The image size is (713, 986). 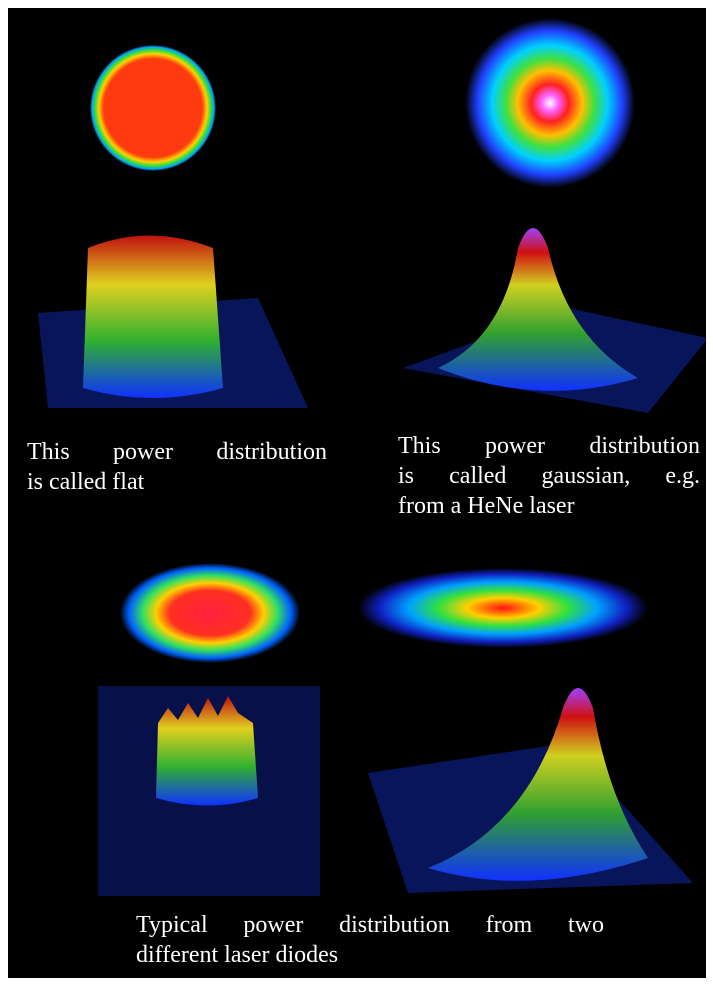 I want to click on caption-line: is called gaussian, e.g., so click(x=549, y=476).